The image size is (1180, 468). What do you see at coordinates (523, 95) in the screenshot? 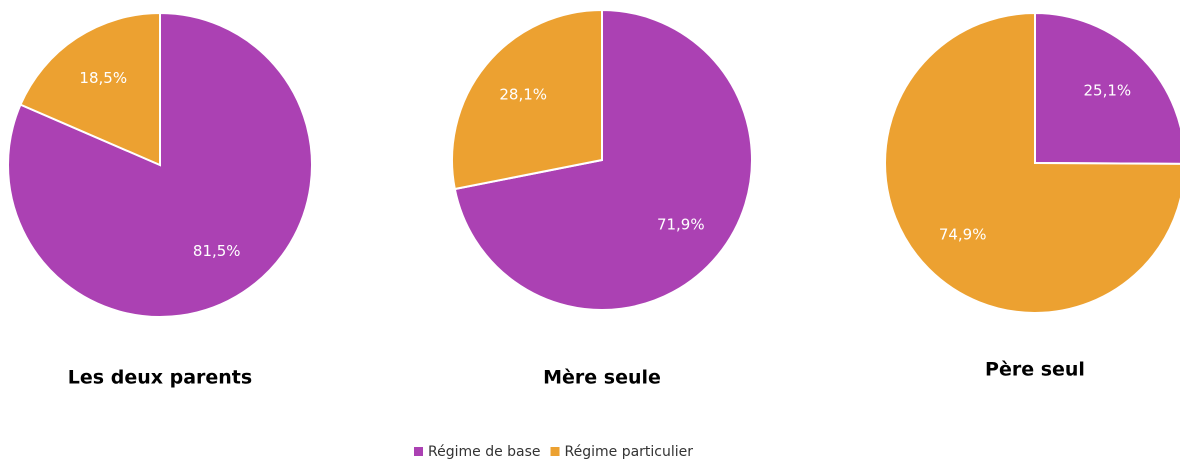
I see `data-label: 28,1%` at bounding box center [523, 95].